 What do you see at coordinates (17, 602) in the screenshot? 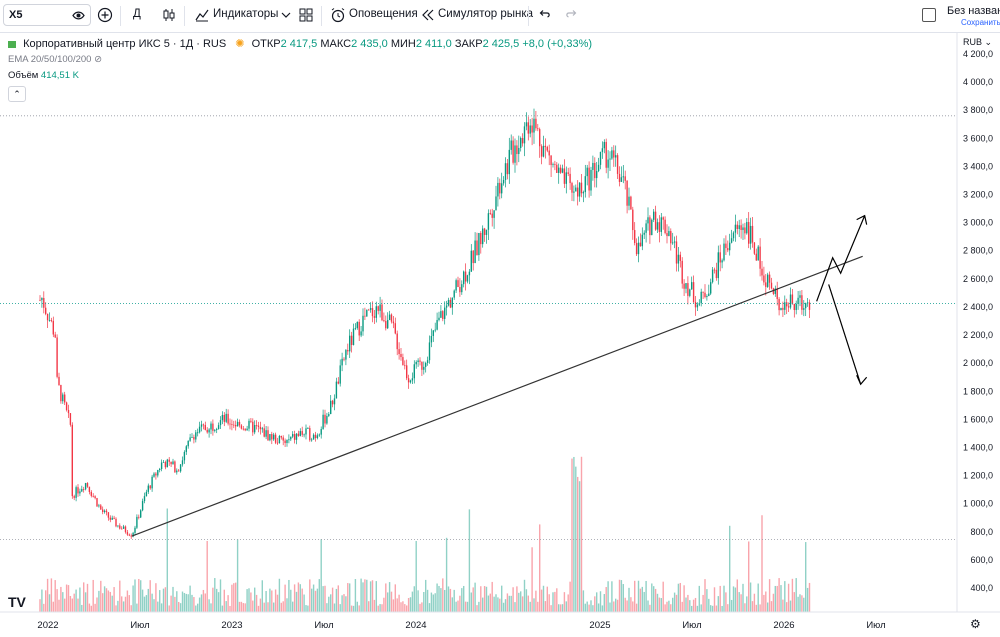
I see `tradingview-logo: TV` at bounding box center [17, 602].